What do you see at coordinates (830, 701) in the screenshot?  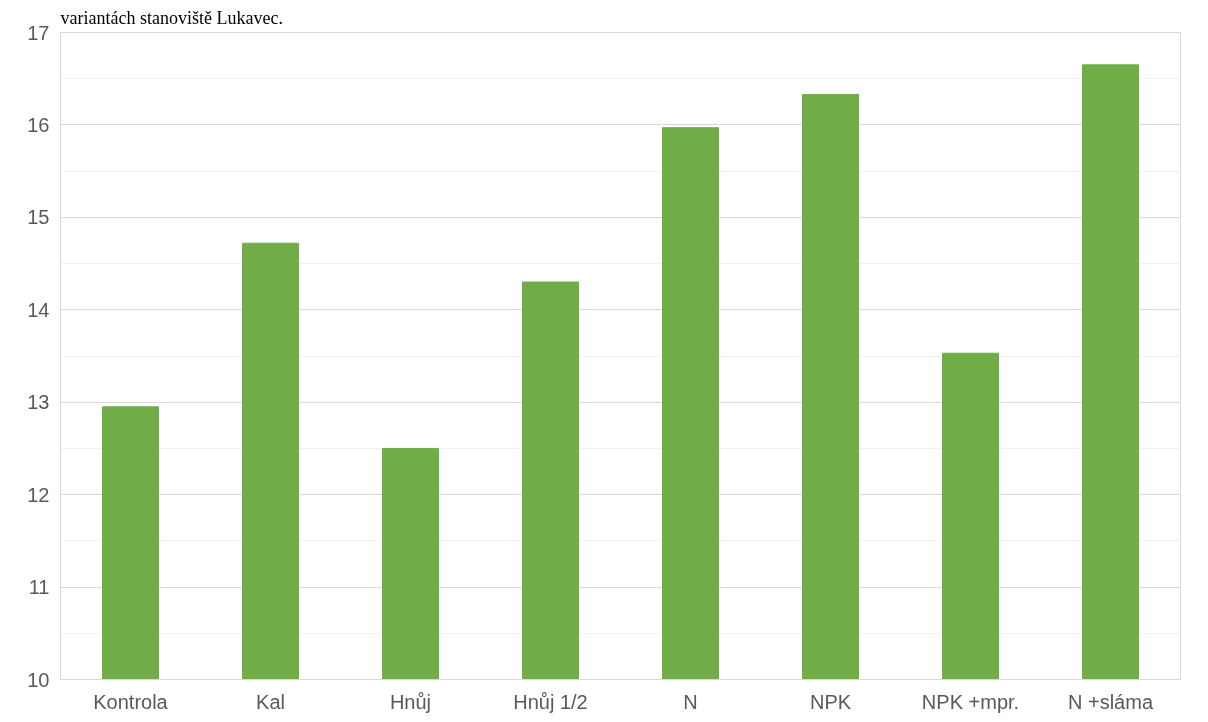 I see `x-tick-label: NPK` at bounding box center [830, 701].